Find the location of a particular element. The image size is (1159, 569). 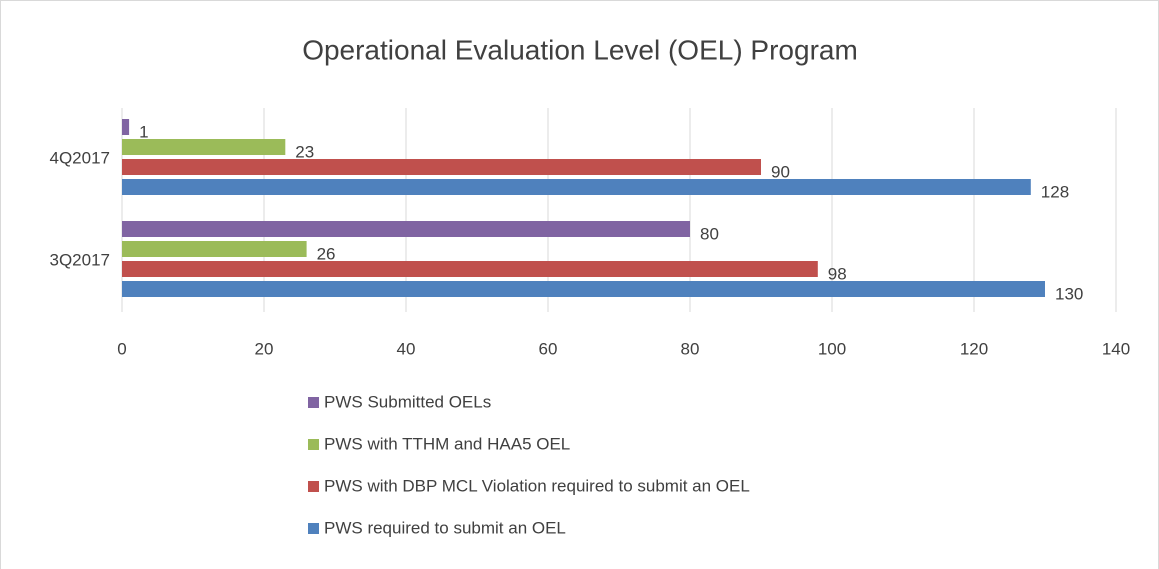

data-label: 130 is located at coordinates (1069, 293).